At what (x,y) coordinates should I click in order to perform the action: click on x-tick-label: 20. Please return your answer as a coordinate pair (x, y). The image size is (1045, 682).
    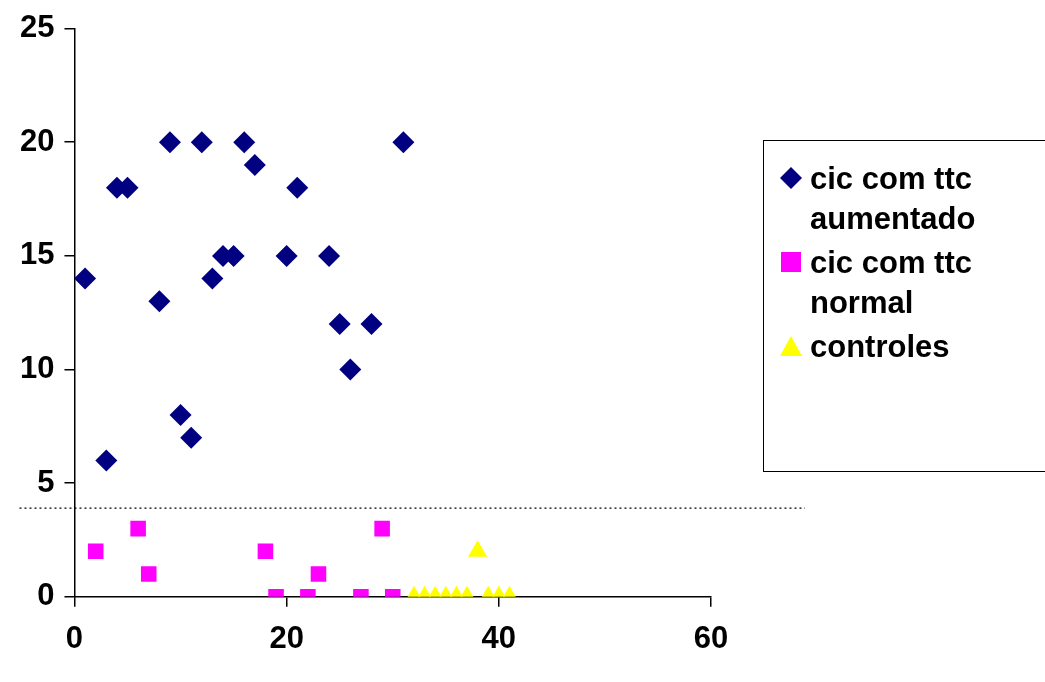
    Looking at the image, I should click on (286, 637).